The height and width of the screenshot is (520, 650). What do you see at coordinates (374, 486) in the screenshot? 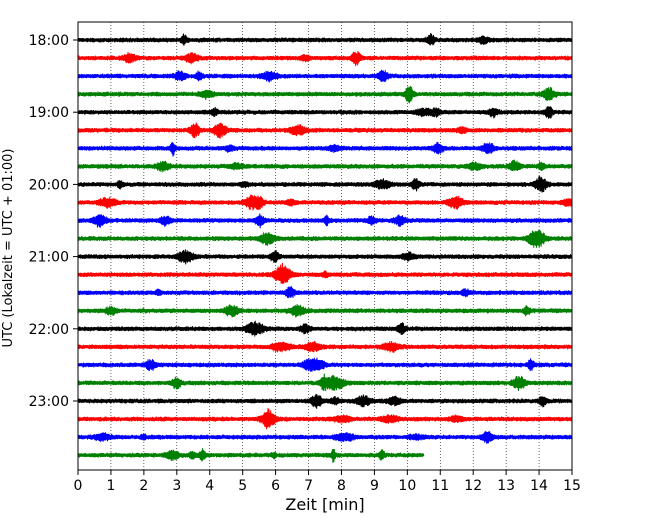
I see `x-tick-label: 9` at bounding box center [374, 486].